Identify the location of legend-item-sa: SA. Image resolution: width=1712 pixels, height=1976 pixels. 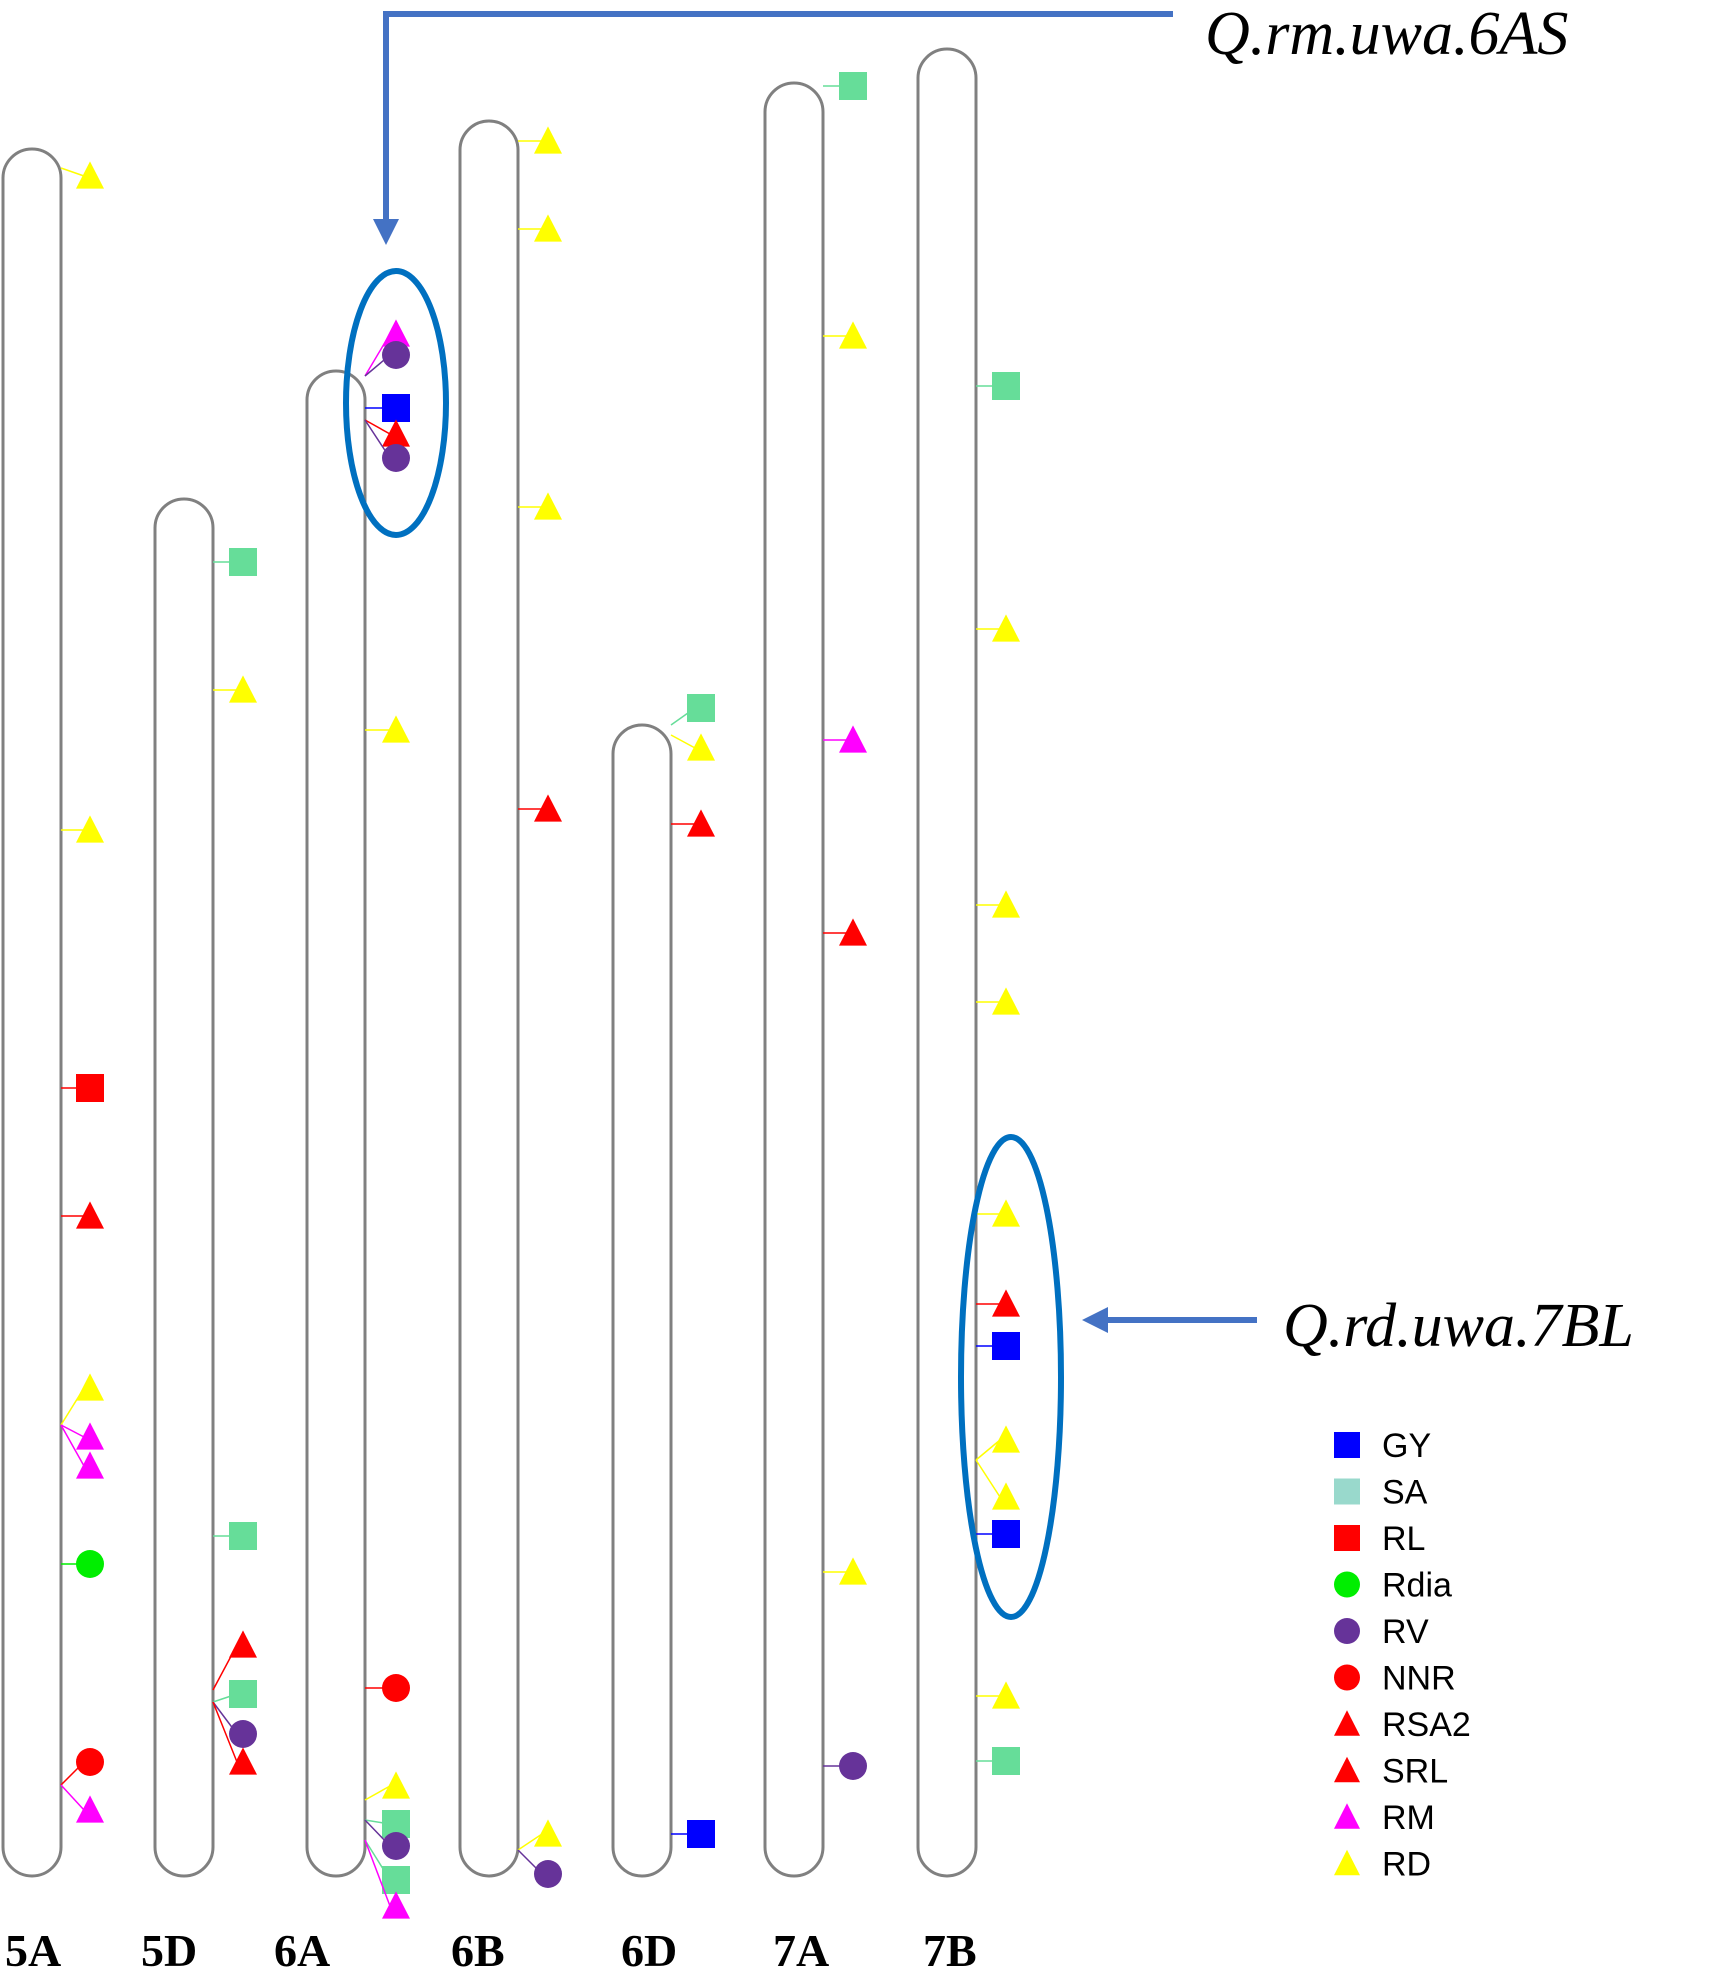
(1381, 1493).